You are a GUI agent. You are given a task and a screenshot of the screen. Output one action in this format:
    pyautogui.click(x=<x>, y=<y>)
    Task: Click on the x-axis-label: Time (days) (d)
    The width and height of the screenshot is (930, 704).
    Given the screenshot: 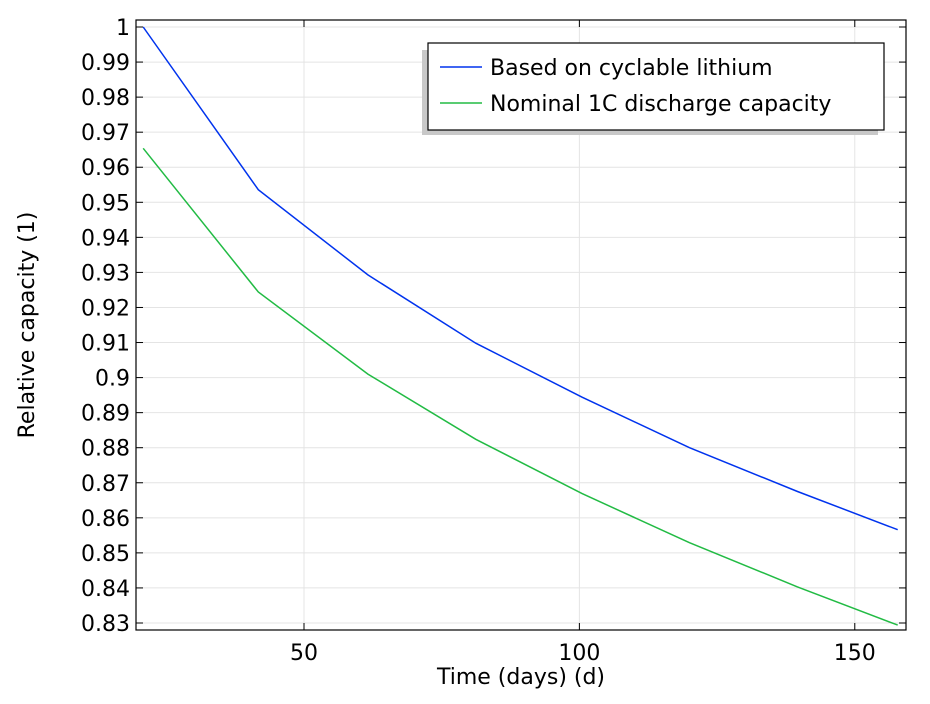 What is the action you would take?
    pyautogui.click(x=520, y=677)
    